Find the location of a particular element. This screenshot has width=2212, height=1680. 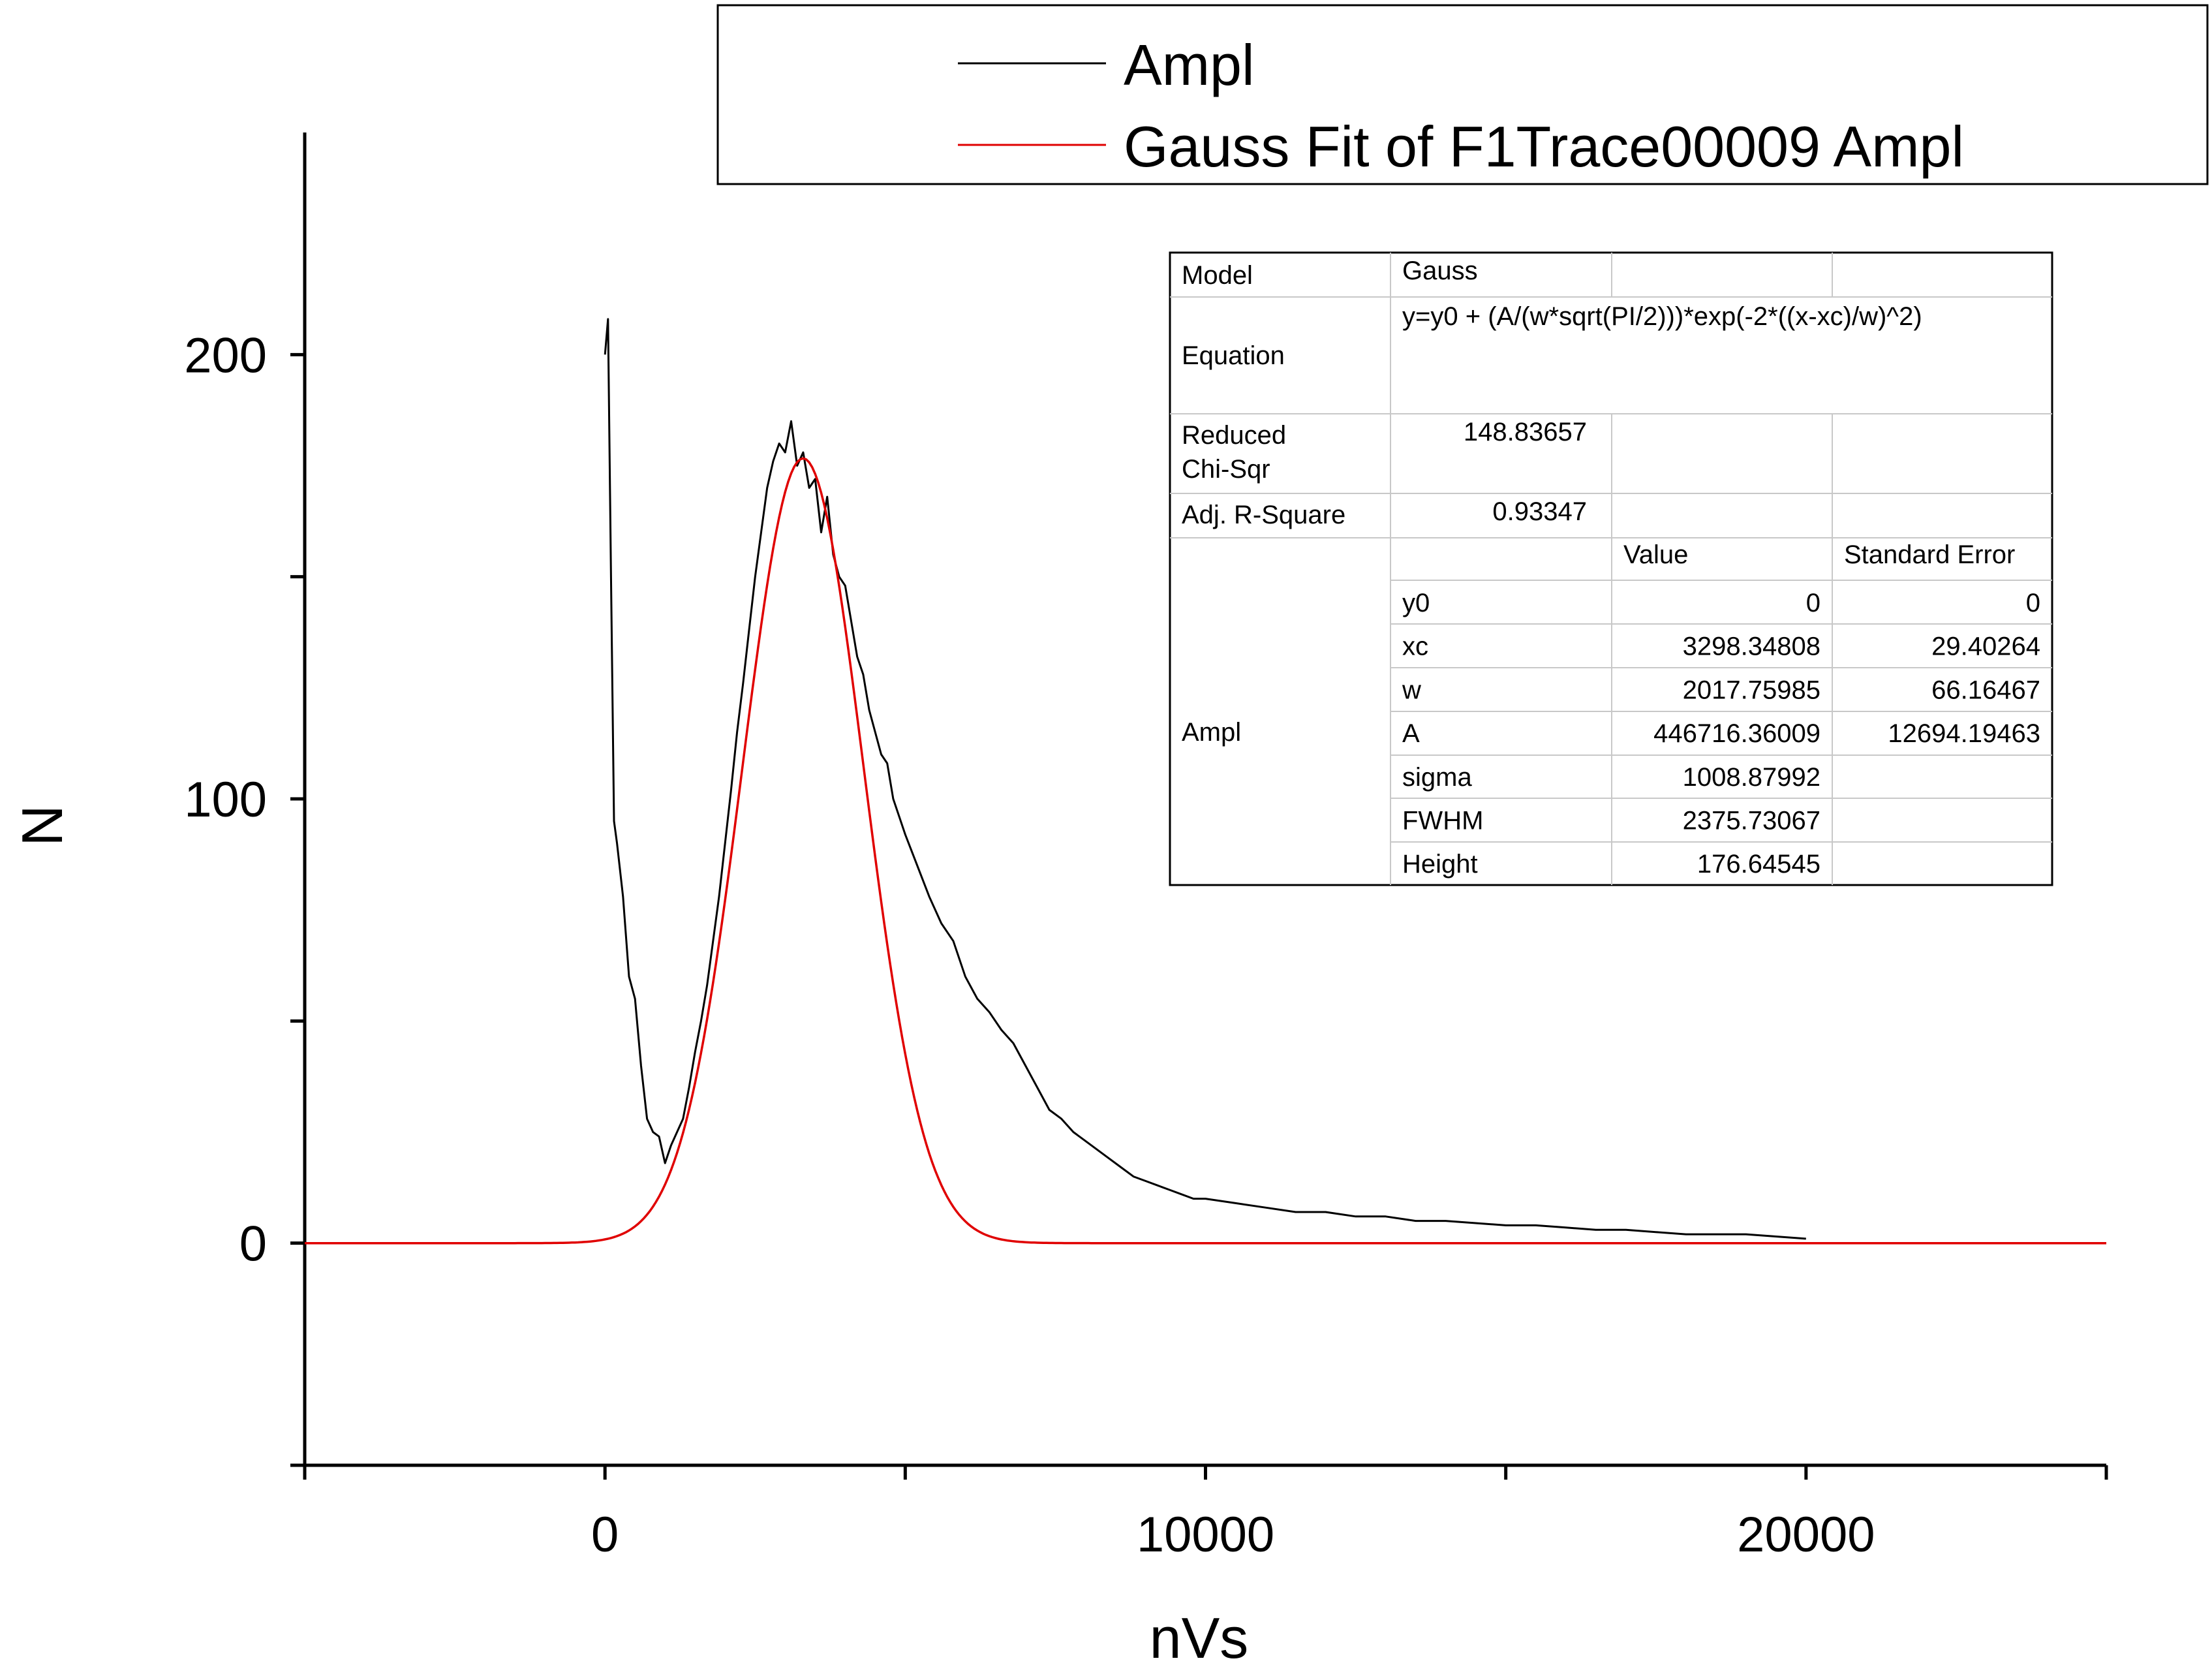

table-cell: Equation is located at coordinates (1233, 355).